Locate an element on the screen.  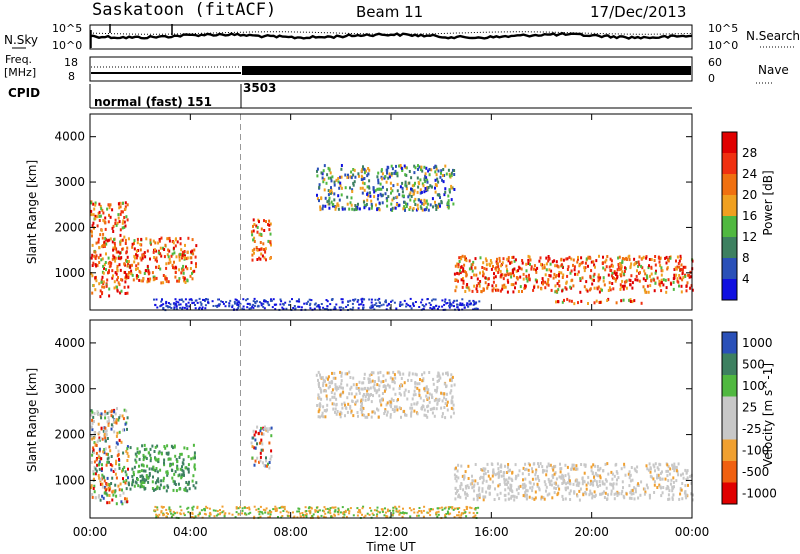
time-tick-label: 00:00 is located at coordinates (692, 532).